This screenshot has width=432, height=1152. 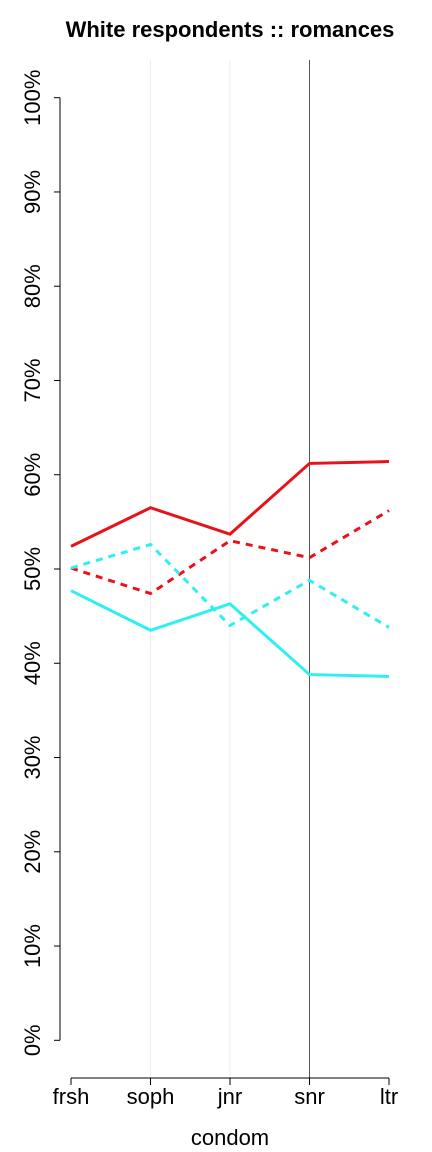 I want to click on x-axis-label: condom, so click(x=230, y=1137).